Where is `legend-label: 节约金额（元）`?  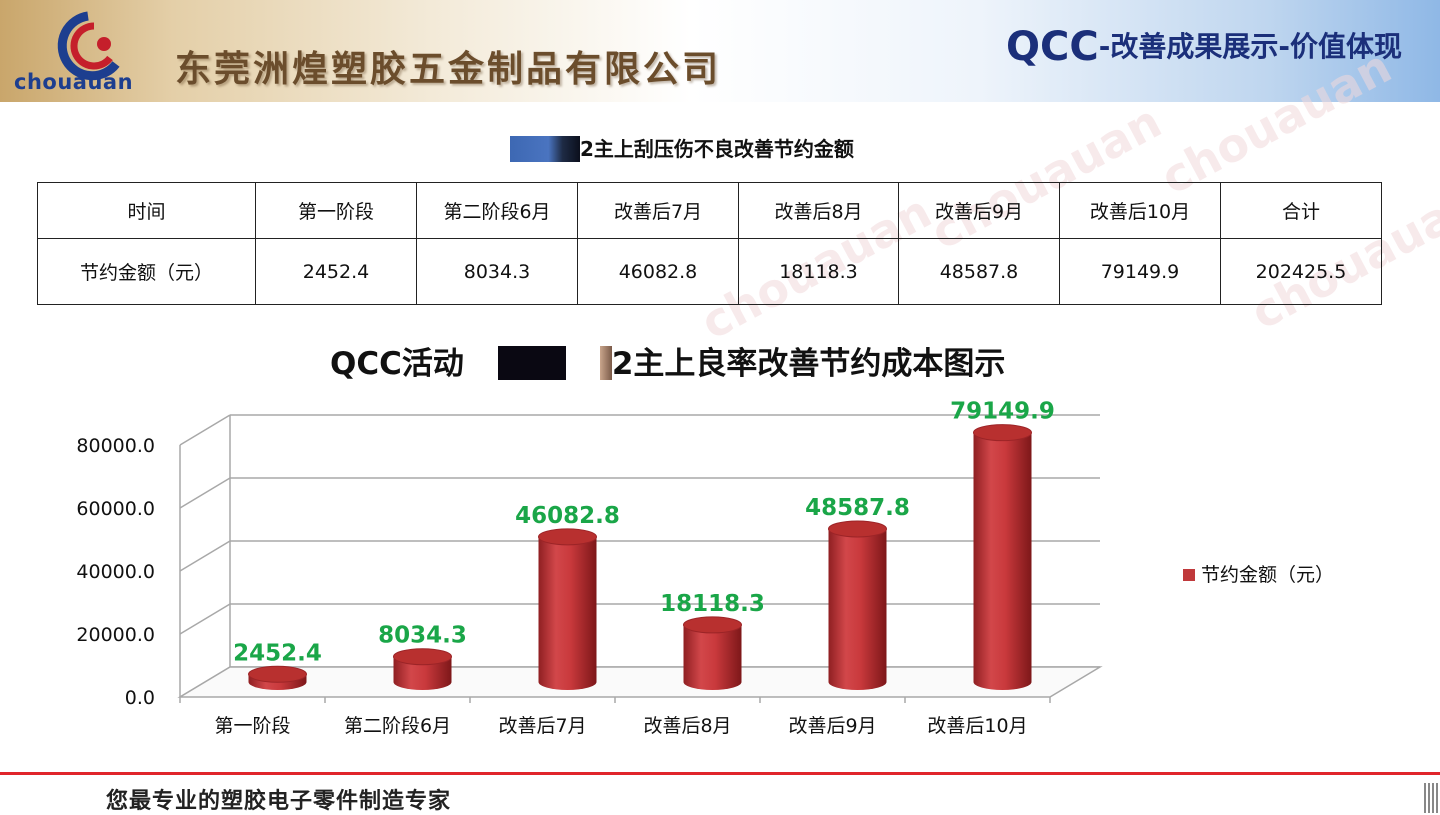
legend-label: 节约金额（元） is located at coordinates (1268, 575).